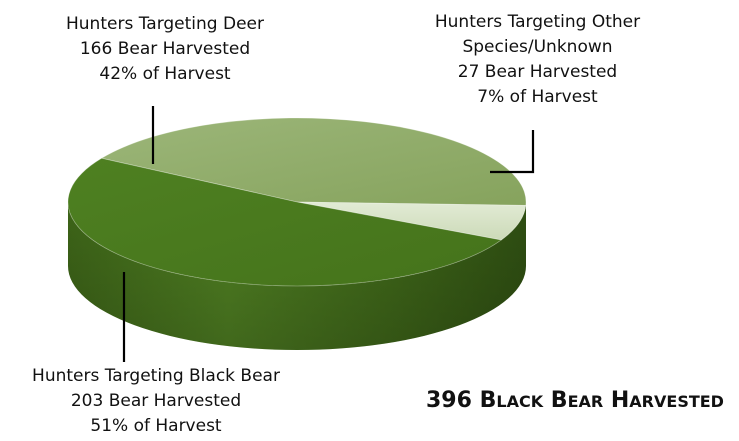  Describe the element at coordinates (512, 152) in the screenshot. I see `leader-line-other` at that location.